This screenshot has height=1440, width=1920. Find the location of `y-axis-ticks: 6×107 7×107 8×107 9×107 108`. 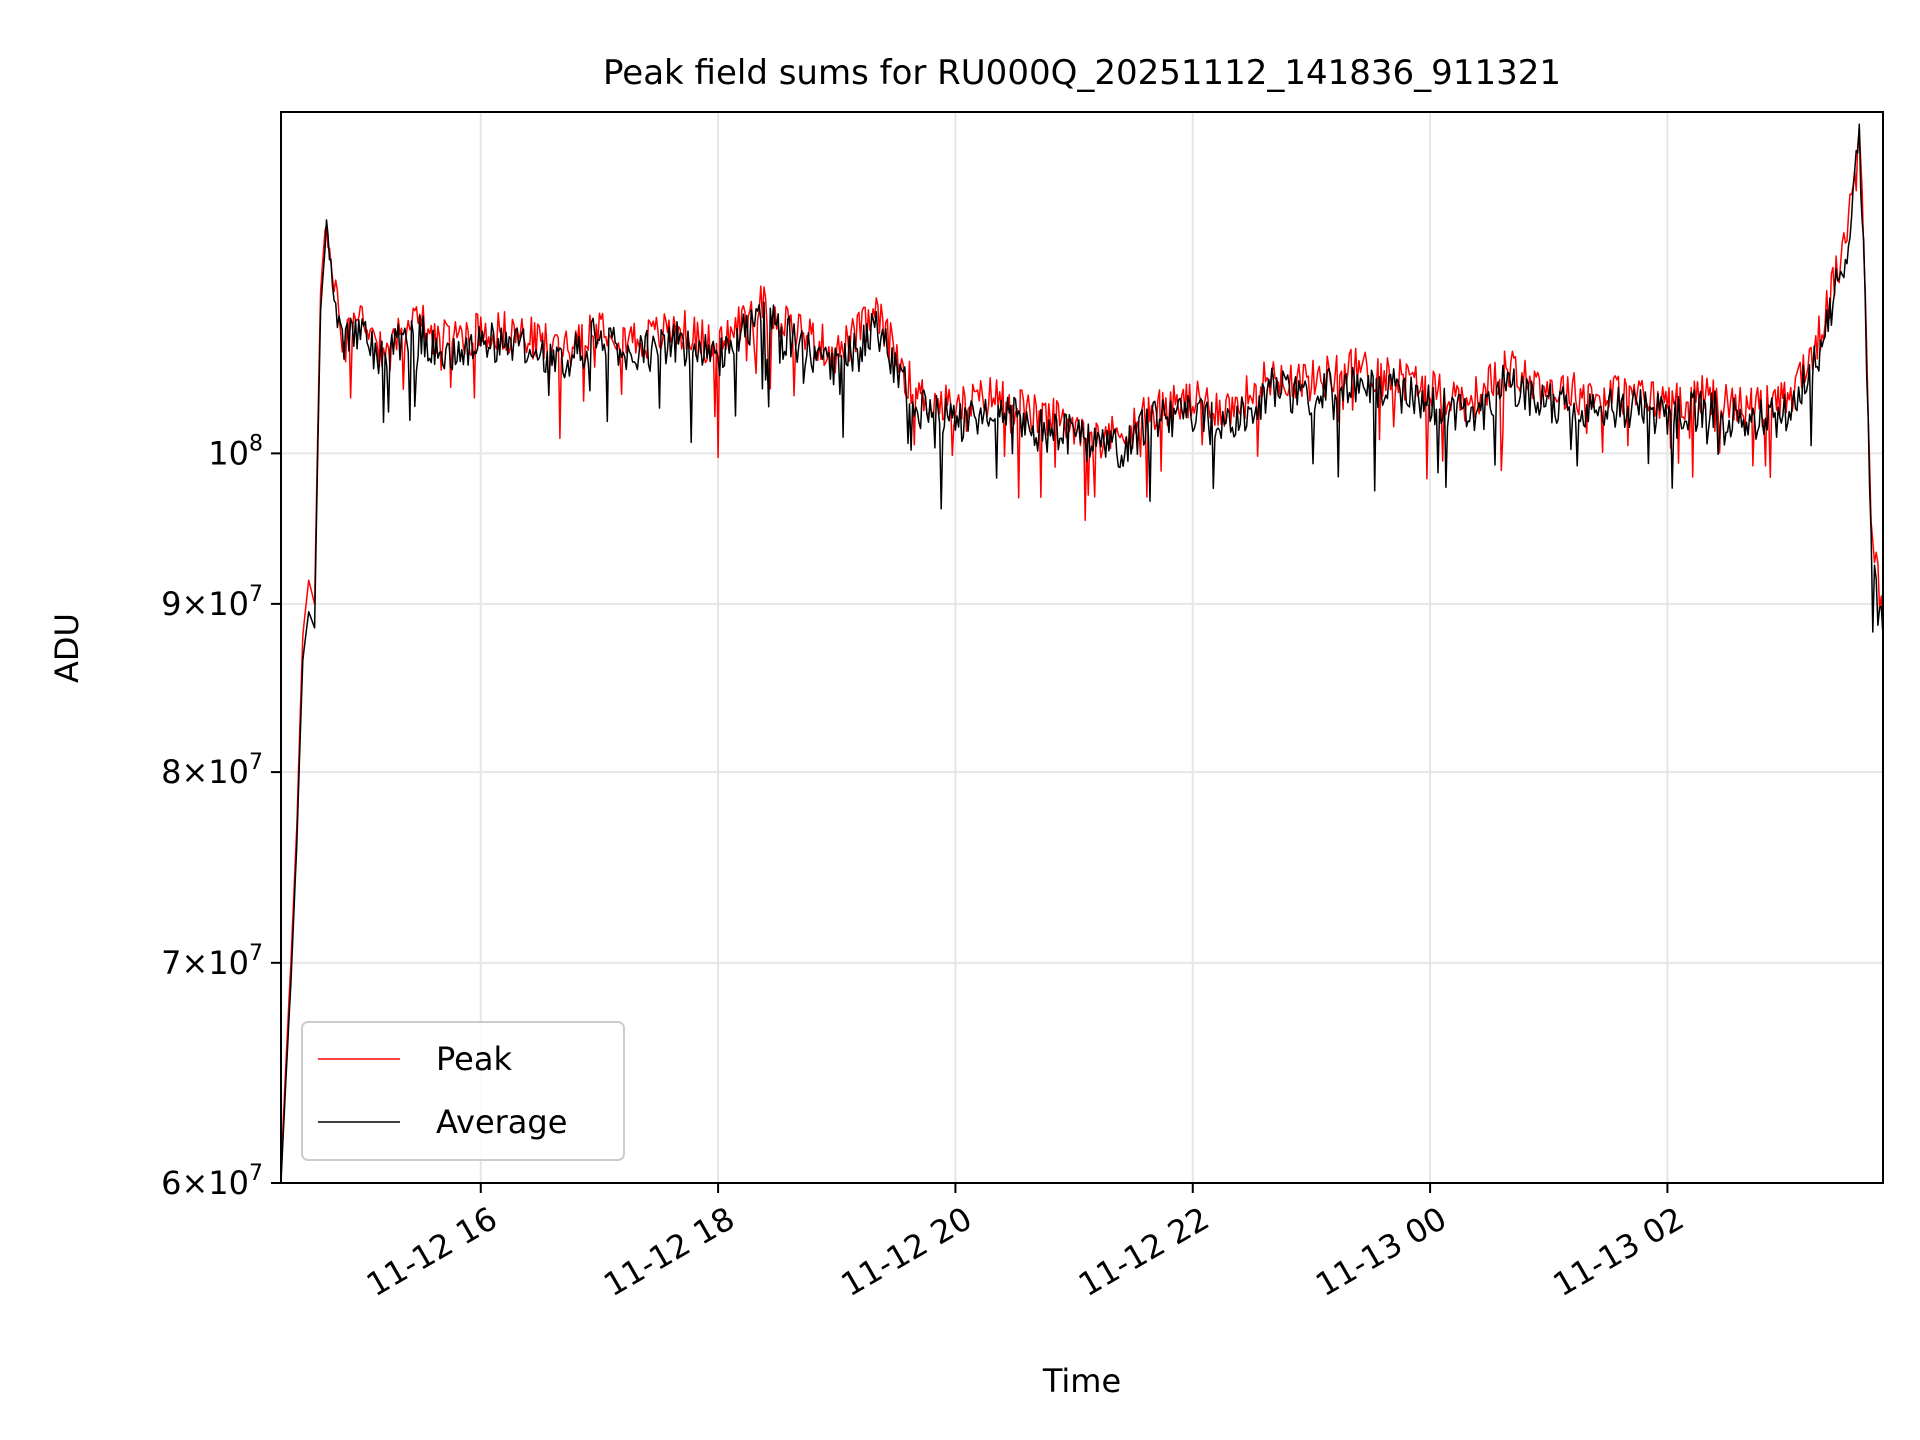

y-axis-ticks: 6×107 7×107 8×107 9×107 108 is located at coordinates (221, 816).